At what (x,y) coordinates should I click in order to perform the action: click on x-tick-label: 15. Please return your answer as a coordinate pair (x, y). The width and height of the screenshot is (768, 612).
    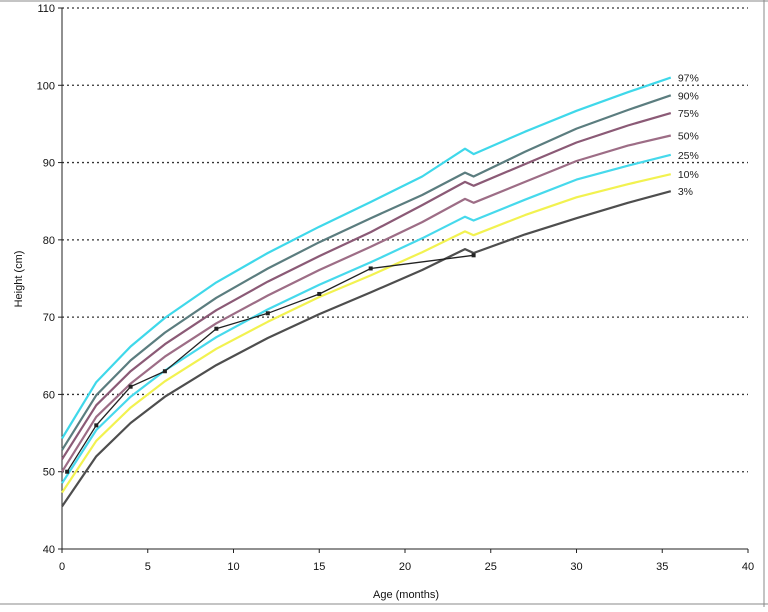
    Looking at the image, I should click on (319, 567).